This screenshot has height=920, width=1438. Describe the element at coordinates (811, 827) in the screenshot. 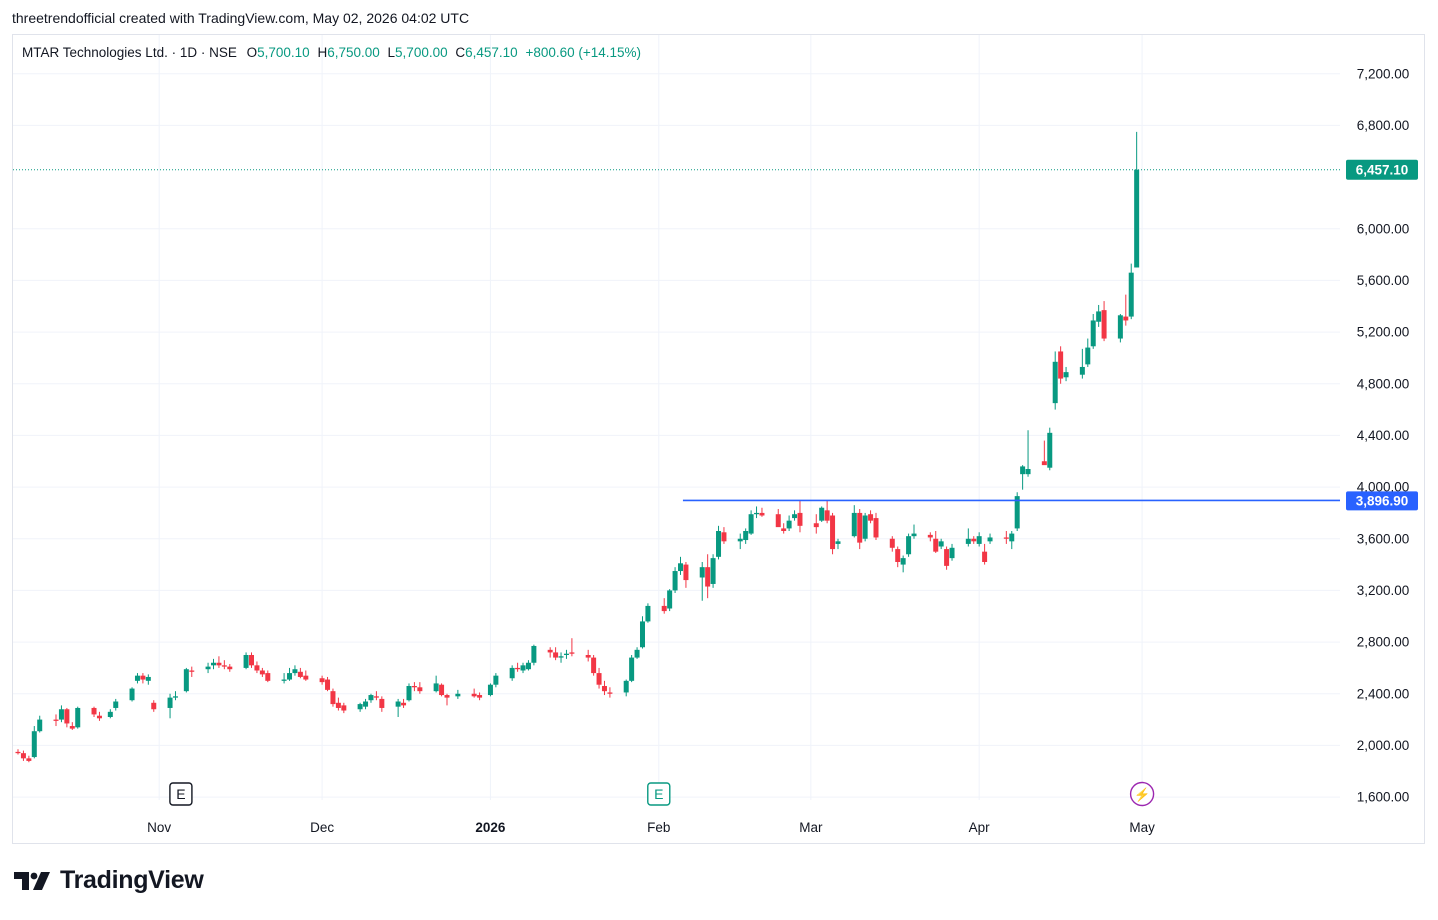

I see `time-axis-label: Mar` at that location.